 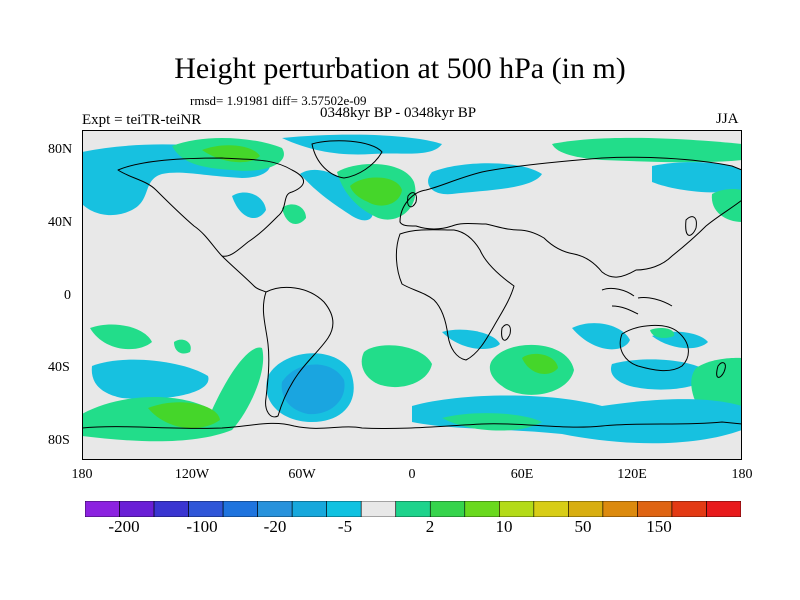 I want to click on colorbar-label: 50, so click(x=583, y=526).